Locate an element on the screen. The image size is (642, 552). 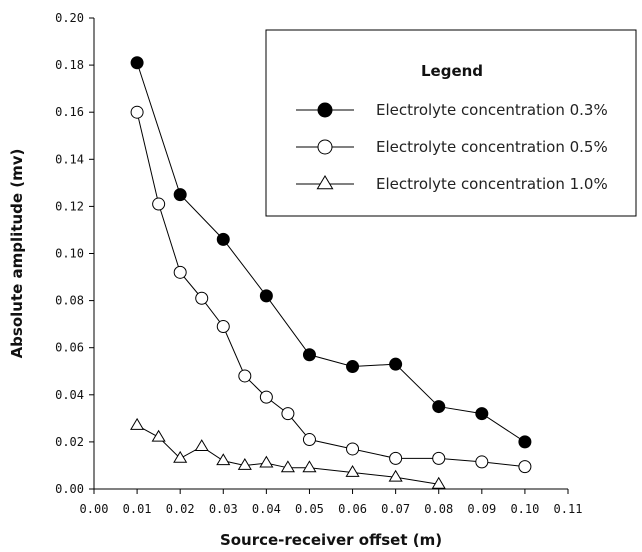
x-tick-label: 0.04 is located at coordinates (266, 509).